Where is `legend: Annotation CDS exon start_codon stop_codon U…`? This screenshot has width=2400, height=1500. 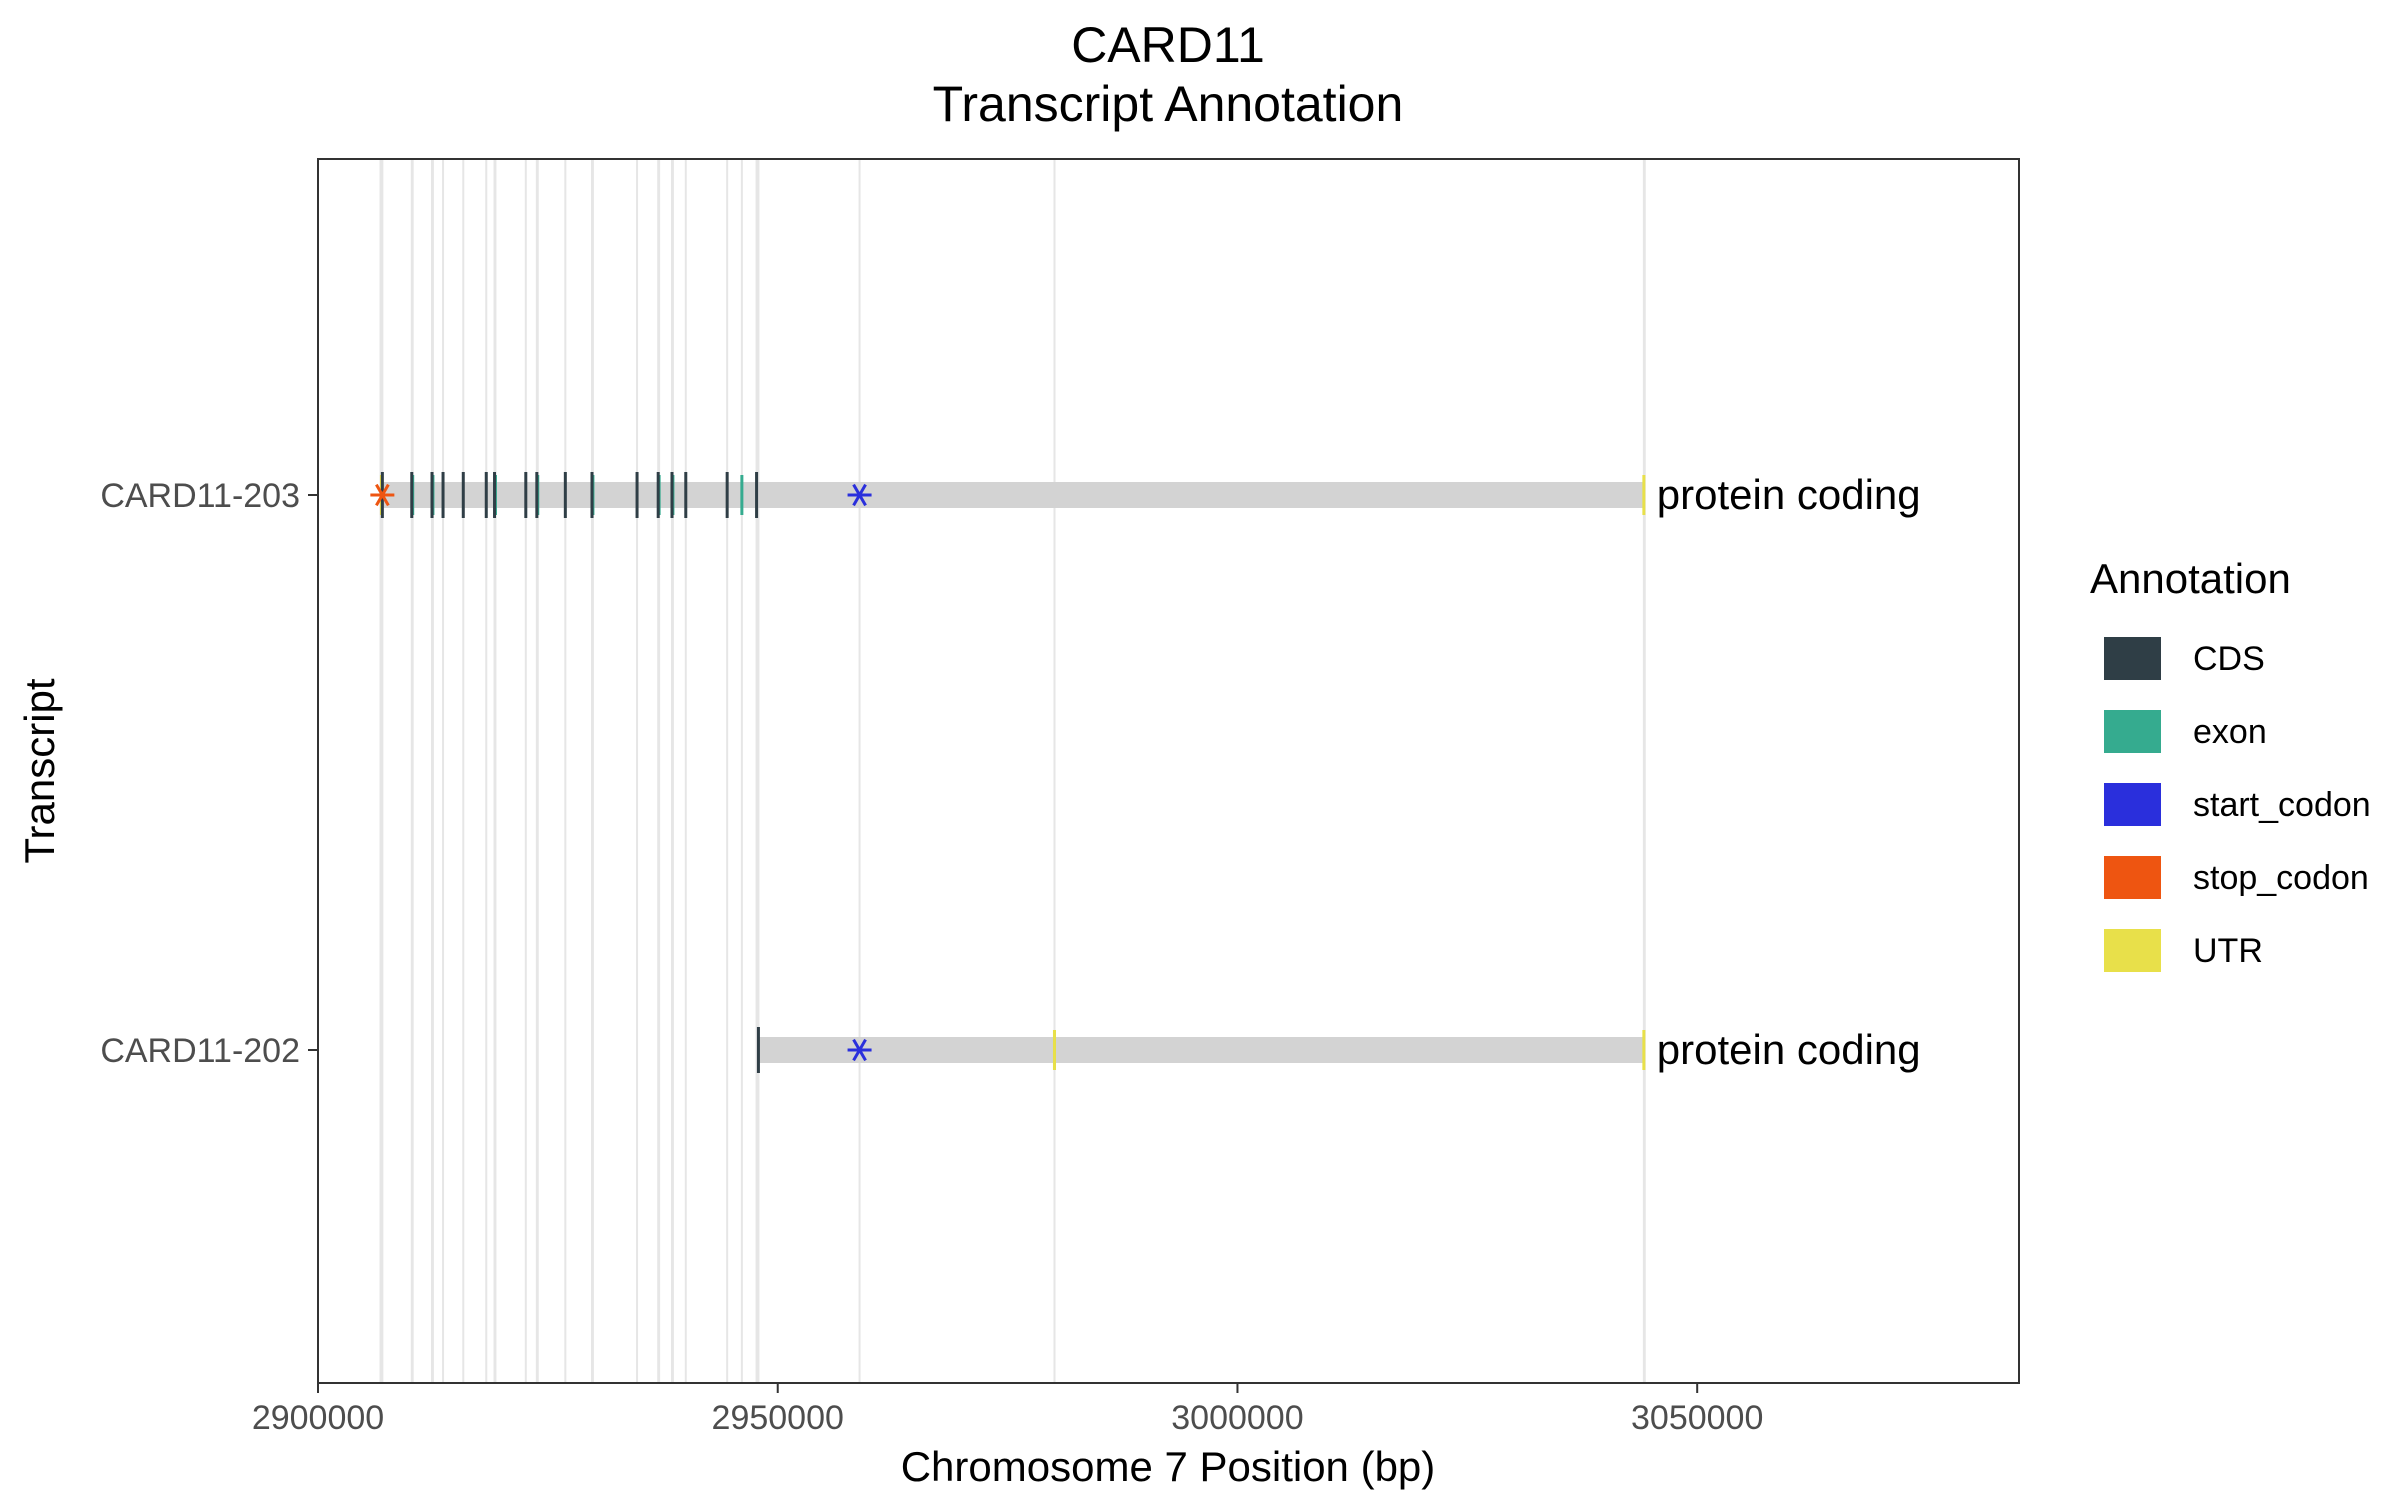
legend: Annotation CDS exon start_codon stop_codon U… is located at coordinates (2230, 763).